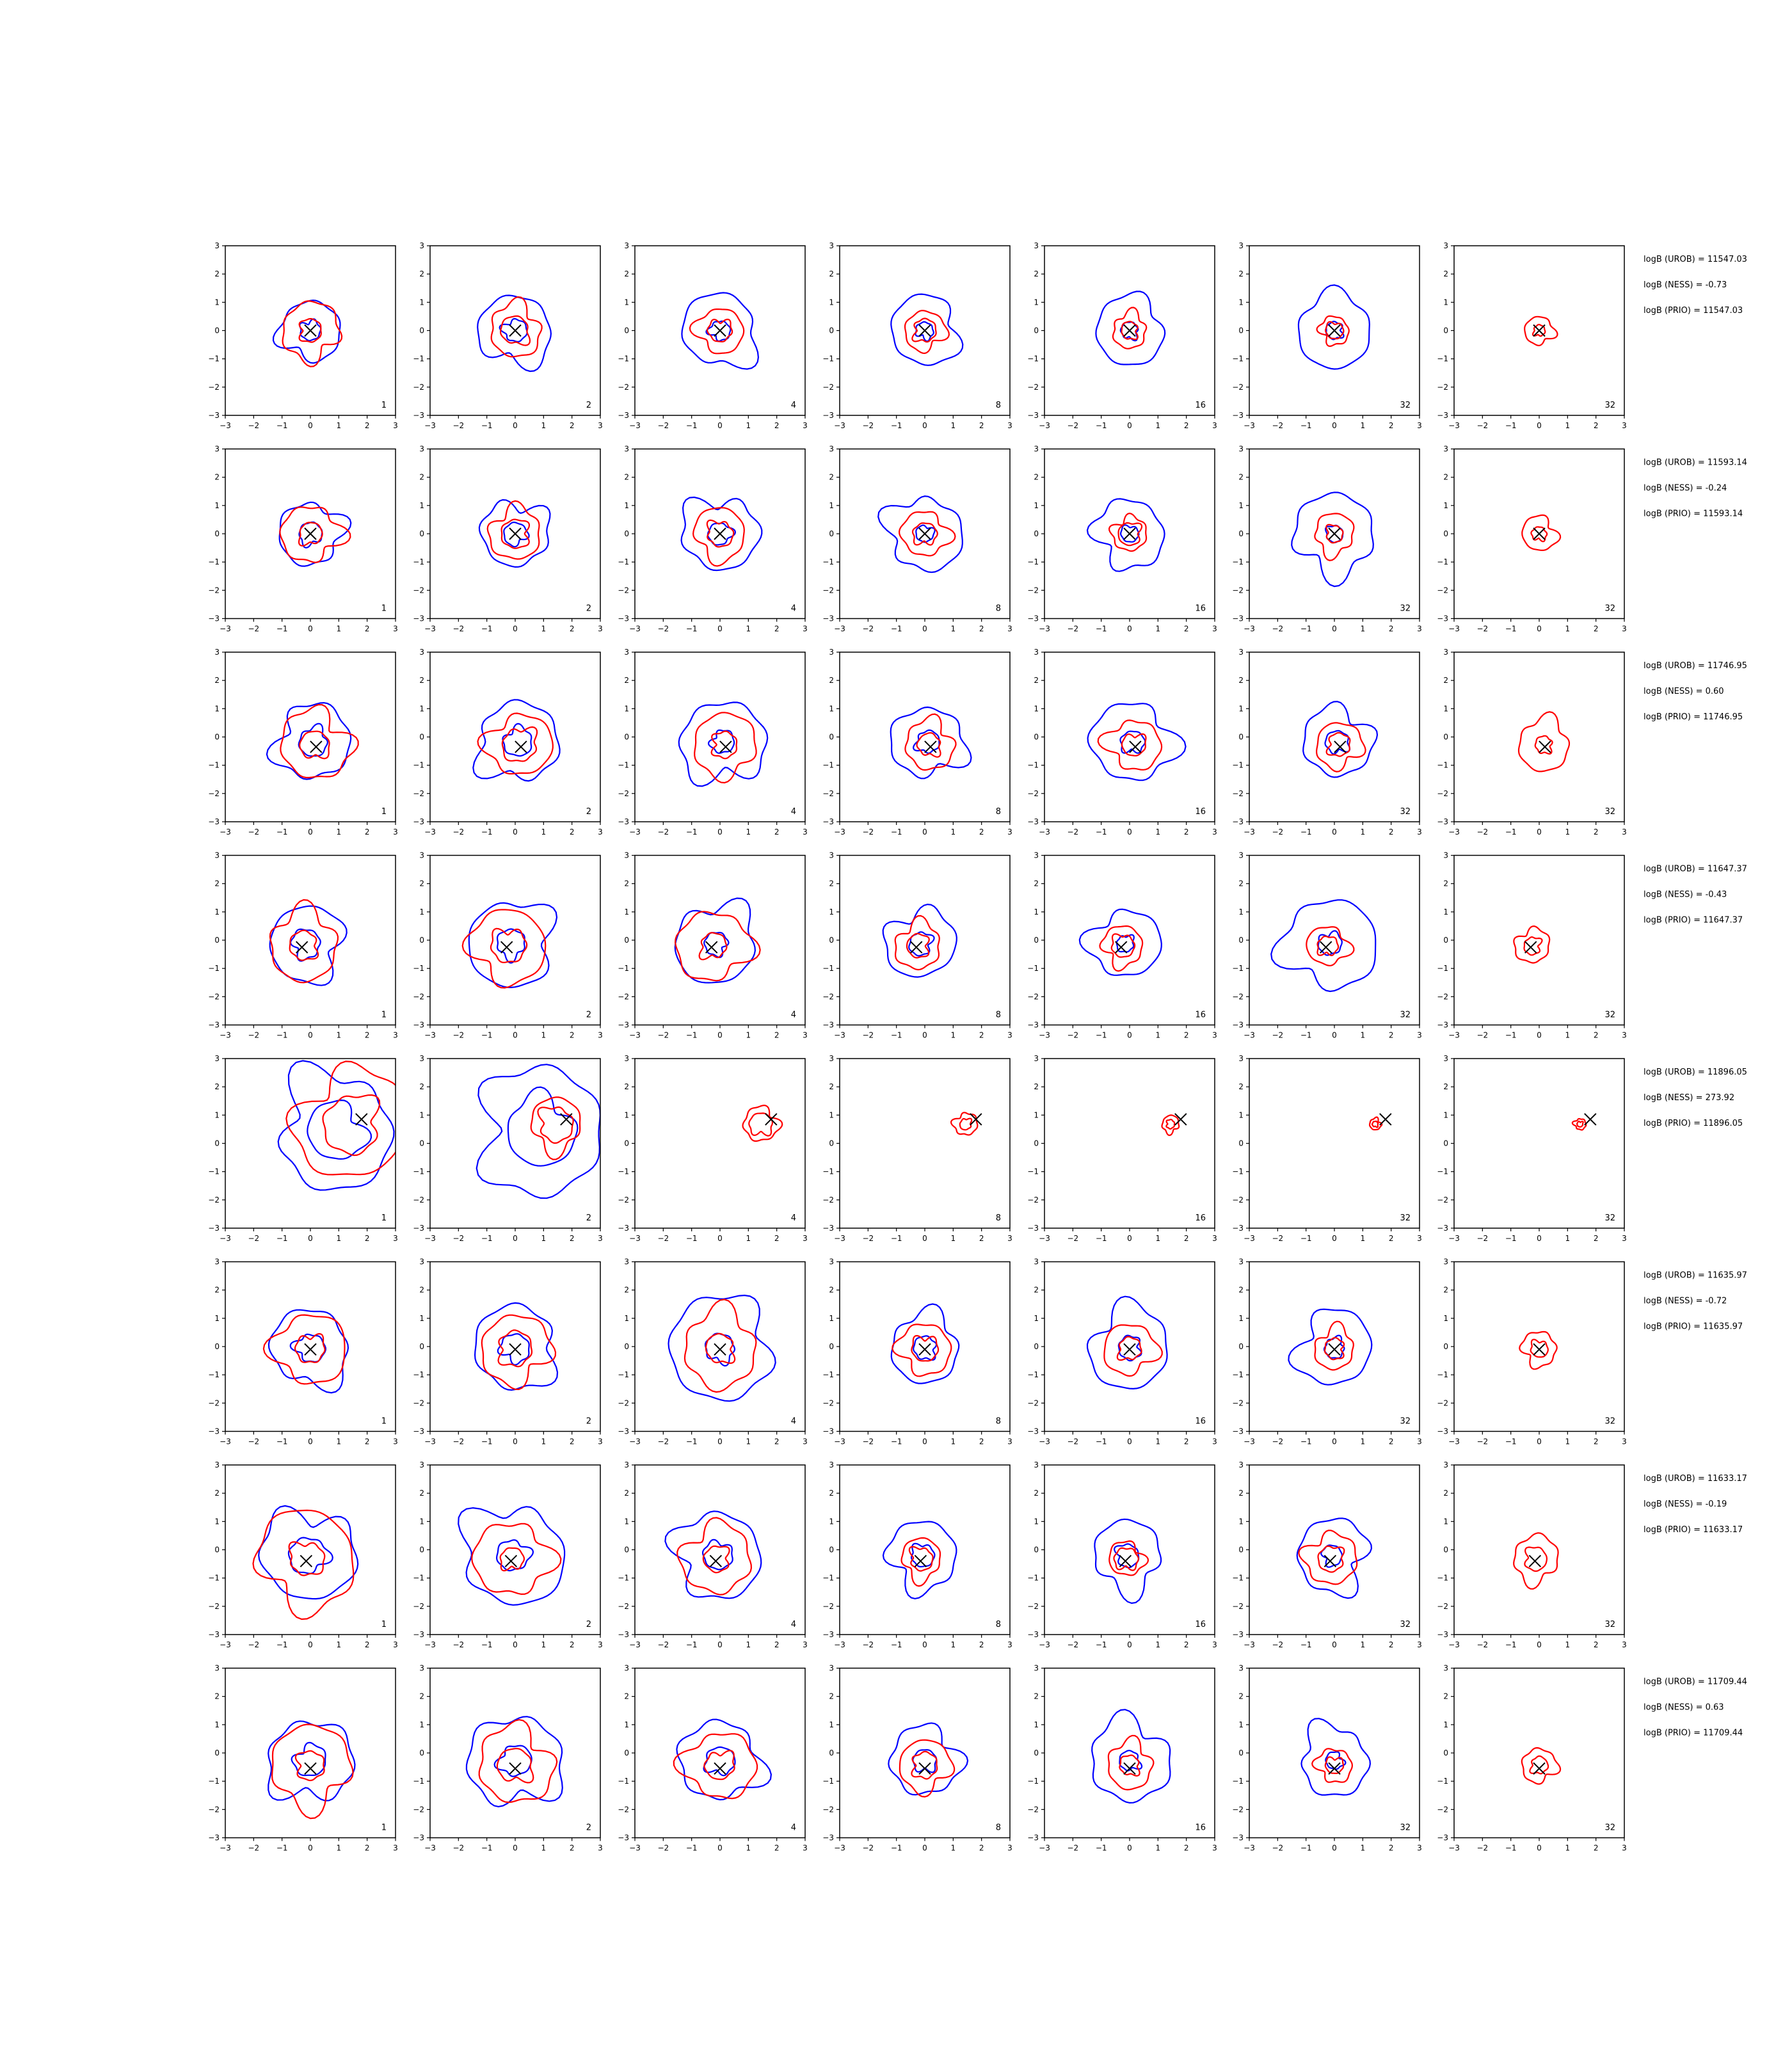  Describe the element at coordinates (1695, 666) in the screenshot. I see `logB-label: logB (UROB) = 11746.95` at that location.